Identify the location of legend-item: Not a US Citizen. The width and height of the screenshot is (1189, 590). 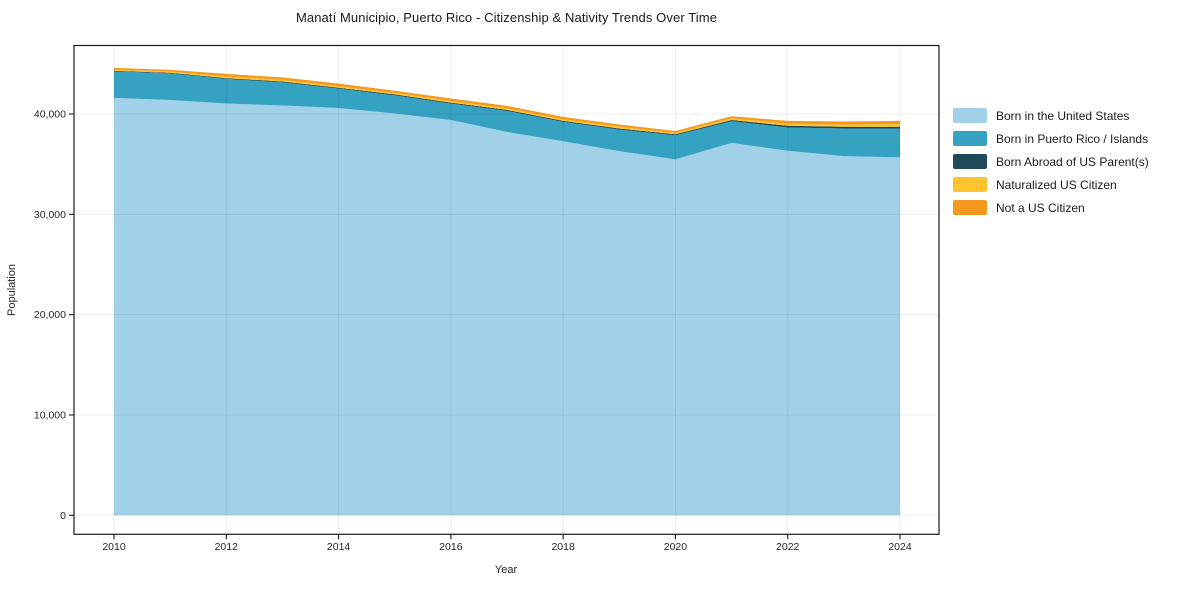
(1051, 207).